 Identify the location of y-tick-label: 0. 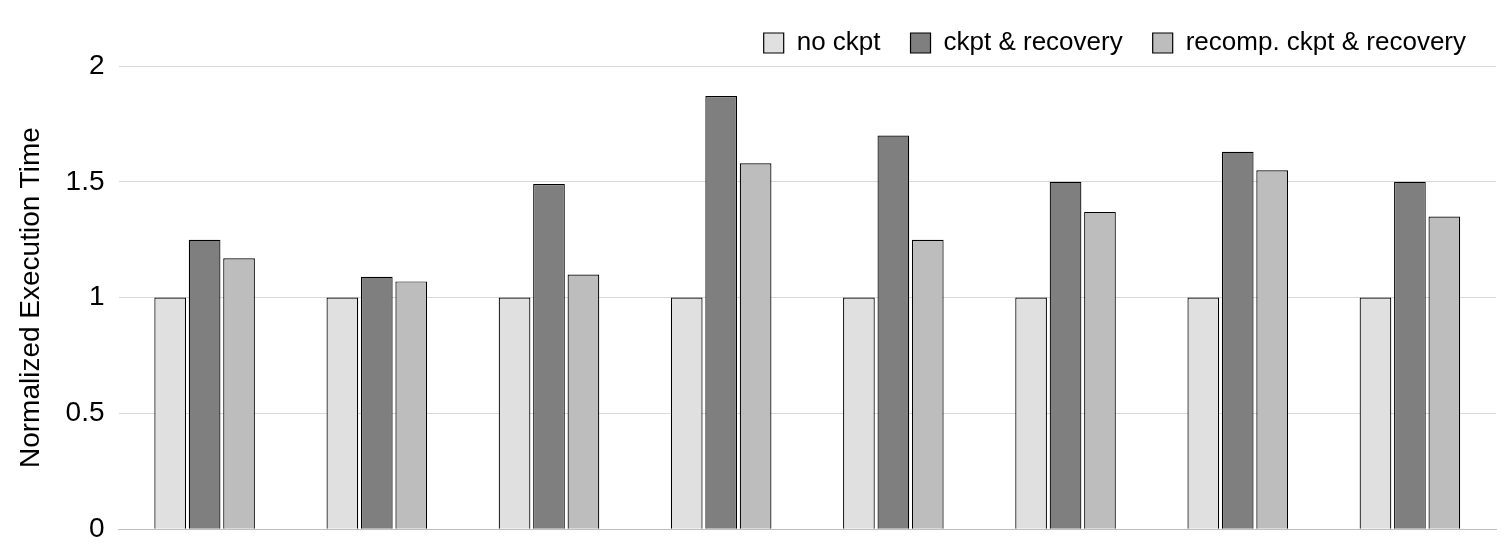
(96, 527).